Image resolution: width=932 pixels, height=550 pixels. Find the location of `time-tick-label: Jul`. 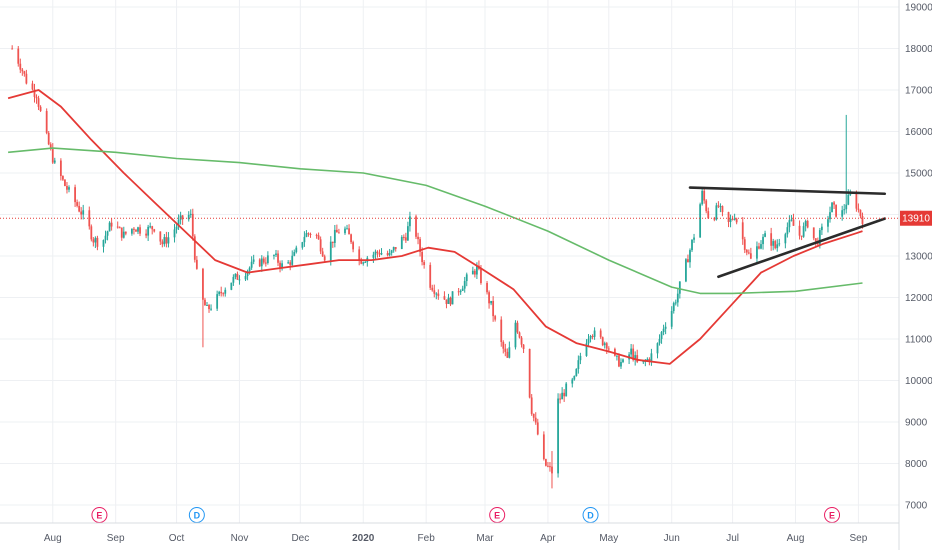

time-tick-label: Jul is located at coordinates (732, 538).